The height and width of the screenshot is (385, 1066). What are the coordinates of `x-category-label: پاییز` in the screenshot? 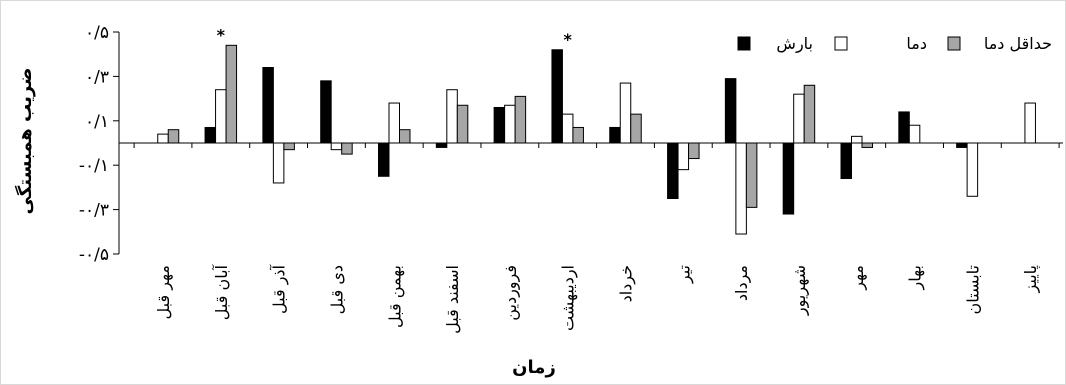 It's located at (1031, 279).